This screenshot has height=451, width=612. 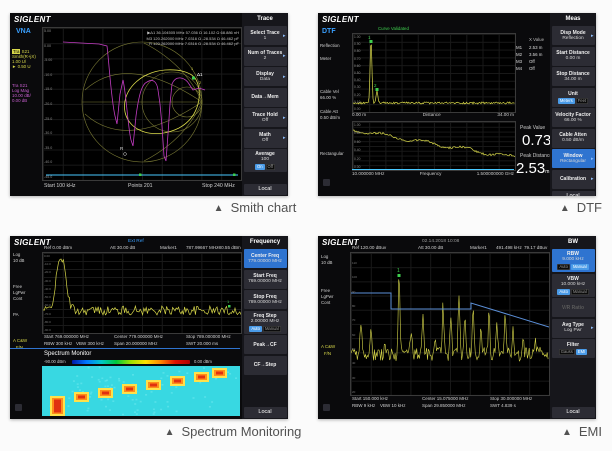 What do you see at coordinates (332, 153) in the screenshot?
I see `sidebar-window: Rectangular` at bounding box center [332, 153].